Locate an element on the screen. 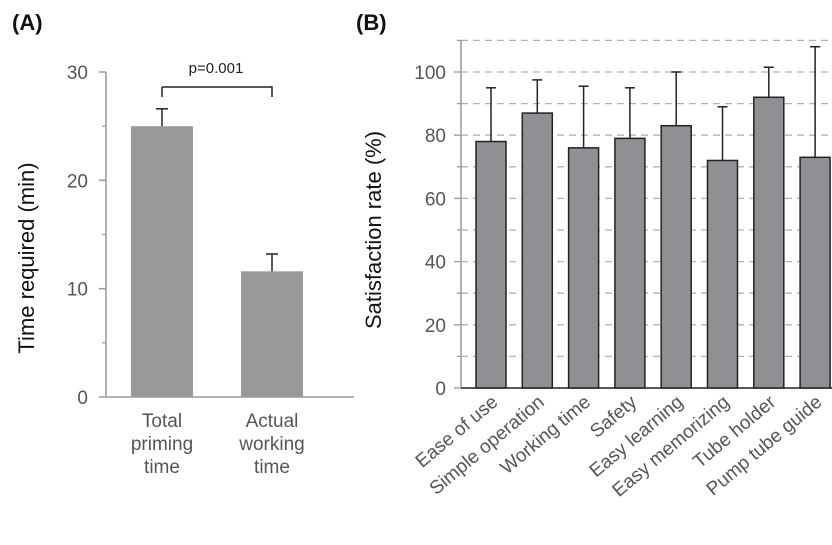 The height and width of the screenshot is (545, 832). panel-a-y-tick-label: 0 is located at coordinates (82, 398).